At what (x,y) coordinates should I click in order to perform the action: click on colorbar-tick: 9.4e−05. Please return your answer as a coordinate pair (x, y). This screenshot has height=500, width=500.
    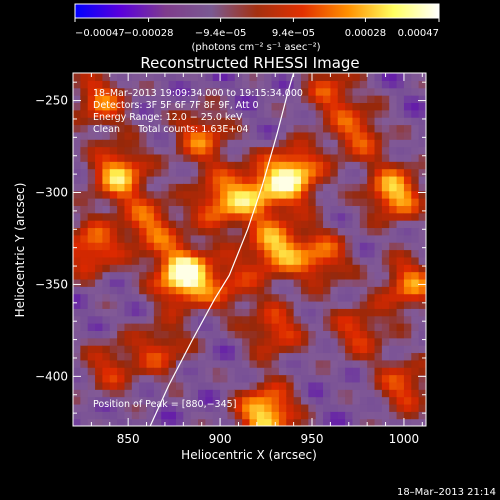
    Looking at the image, I should click on (293, 28).